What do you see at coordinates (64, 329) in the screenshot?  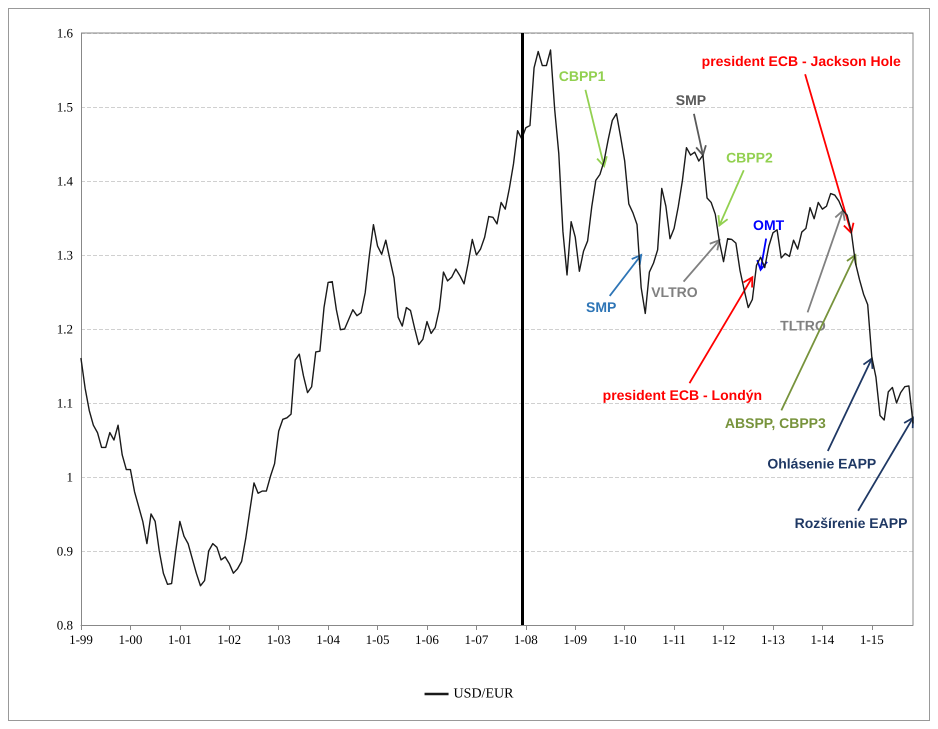 I see `y-tick-label: 1.2` at bounding box center [64, 329].